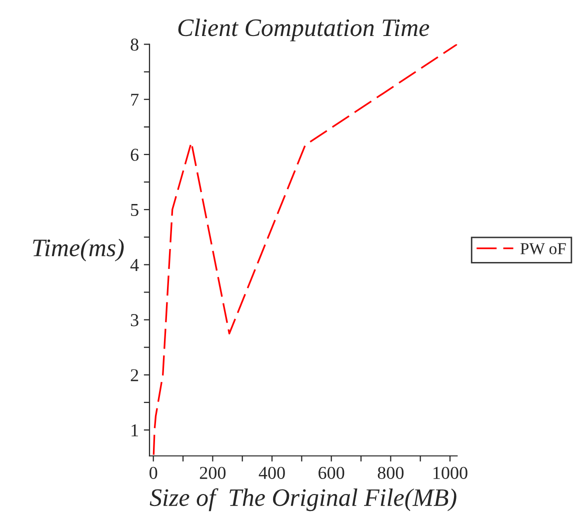 Image resolution: width=575 pixels, height=521 pixels. What do you see at coordinates (134, 210) in the screenshot?
I see `y-tick-label: 5` at bounding box center [134, 210].